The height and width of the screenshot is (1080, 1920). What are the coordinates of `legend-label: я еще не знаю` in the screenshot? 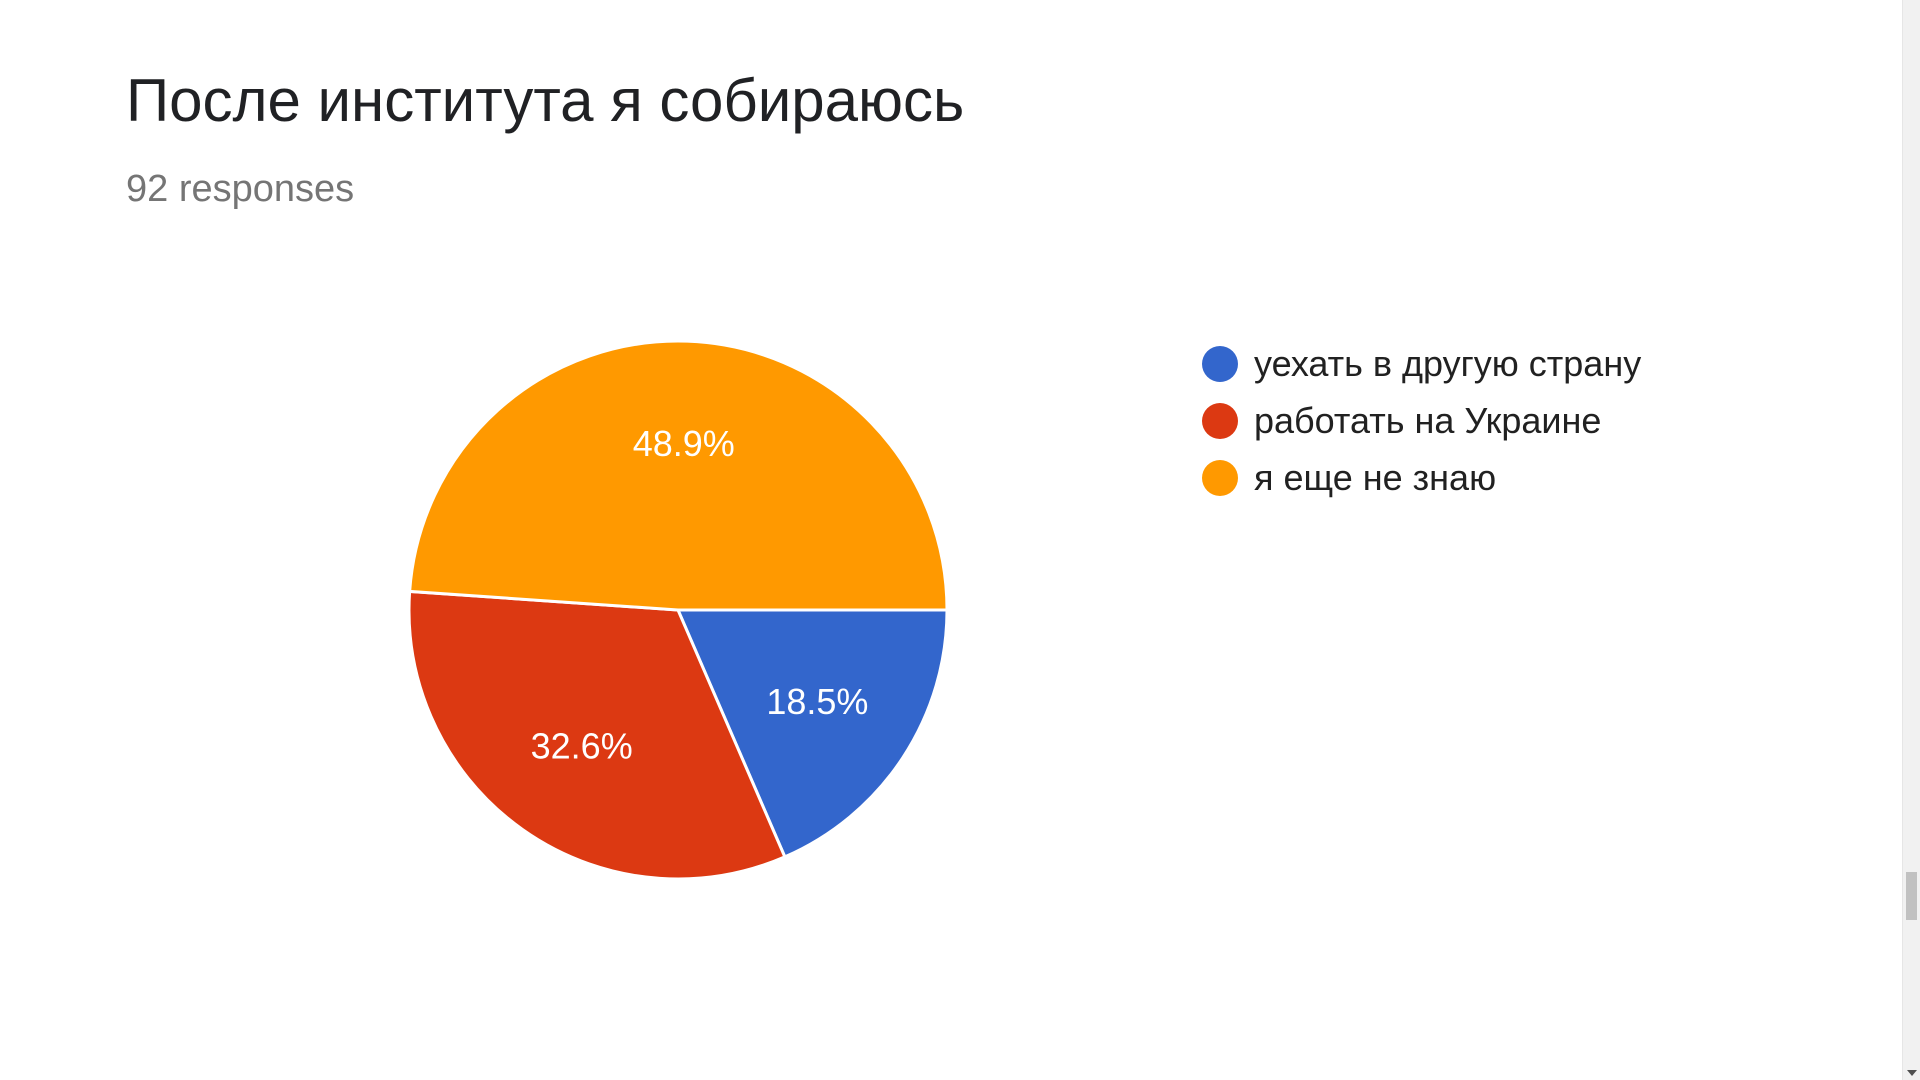 It's located at (1375, 477).